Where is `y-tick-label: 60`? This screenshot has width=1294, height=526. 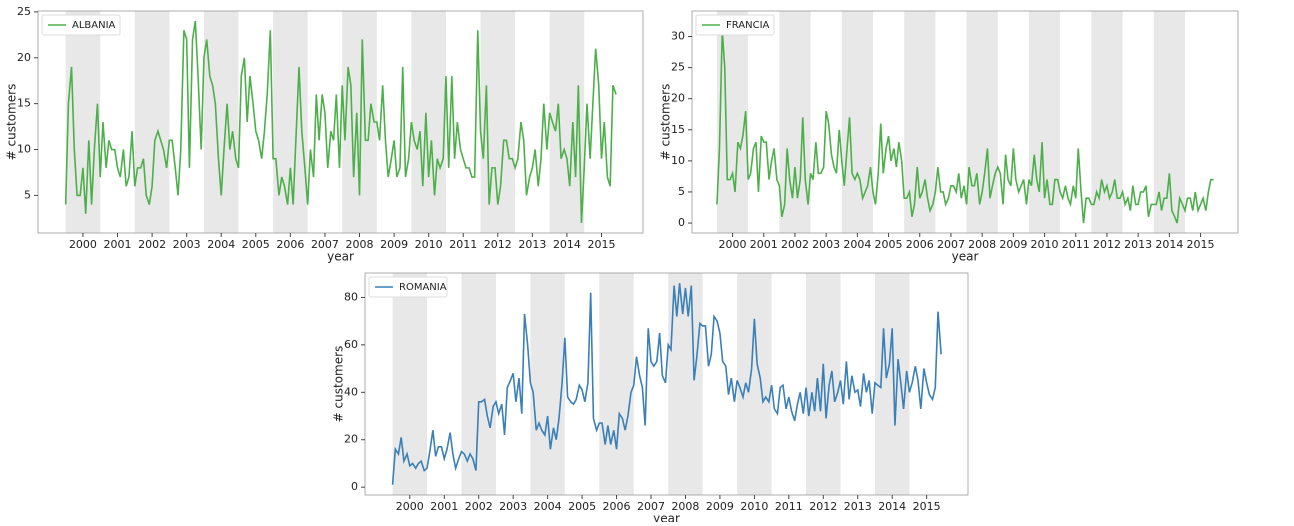
y-tick-label: 60 is located at coordinates (351, 344).